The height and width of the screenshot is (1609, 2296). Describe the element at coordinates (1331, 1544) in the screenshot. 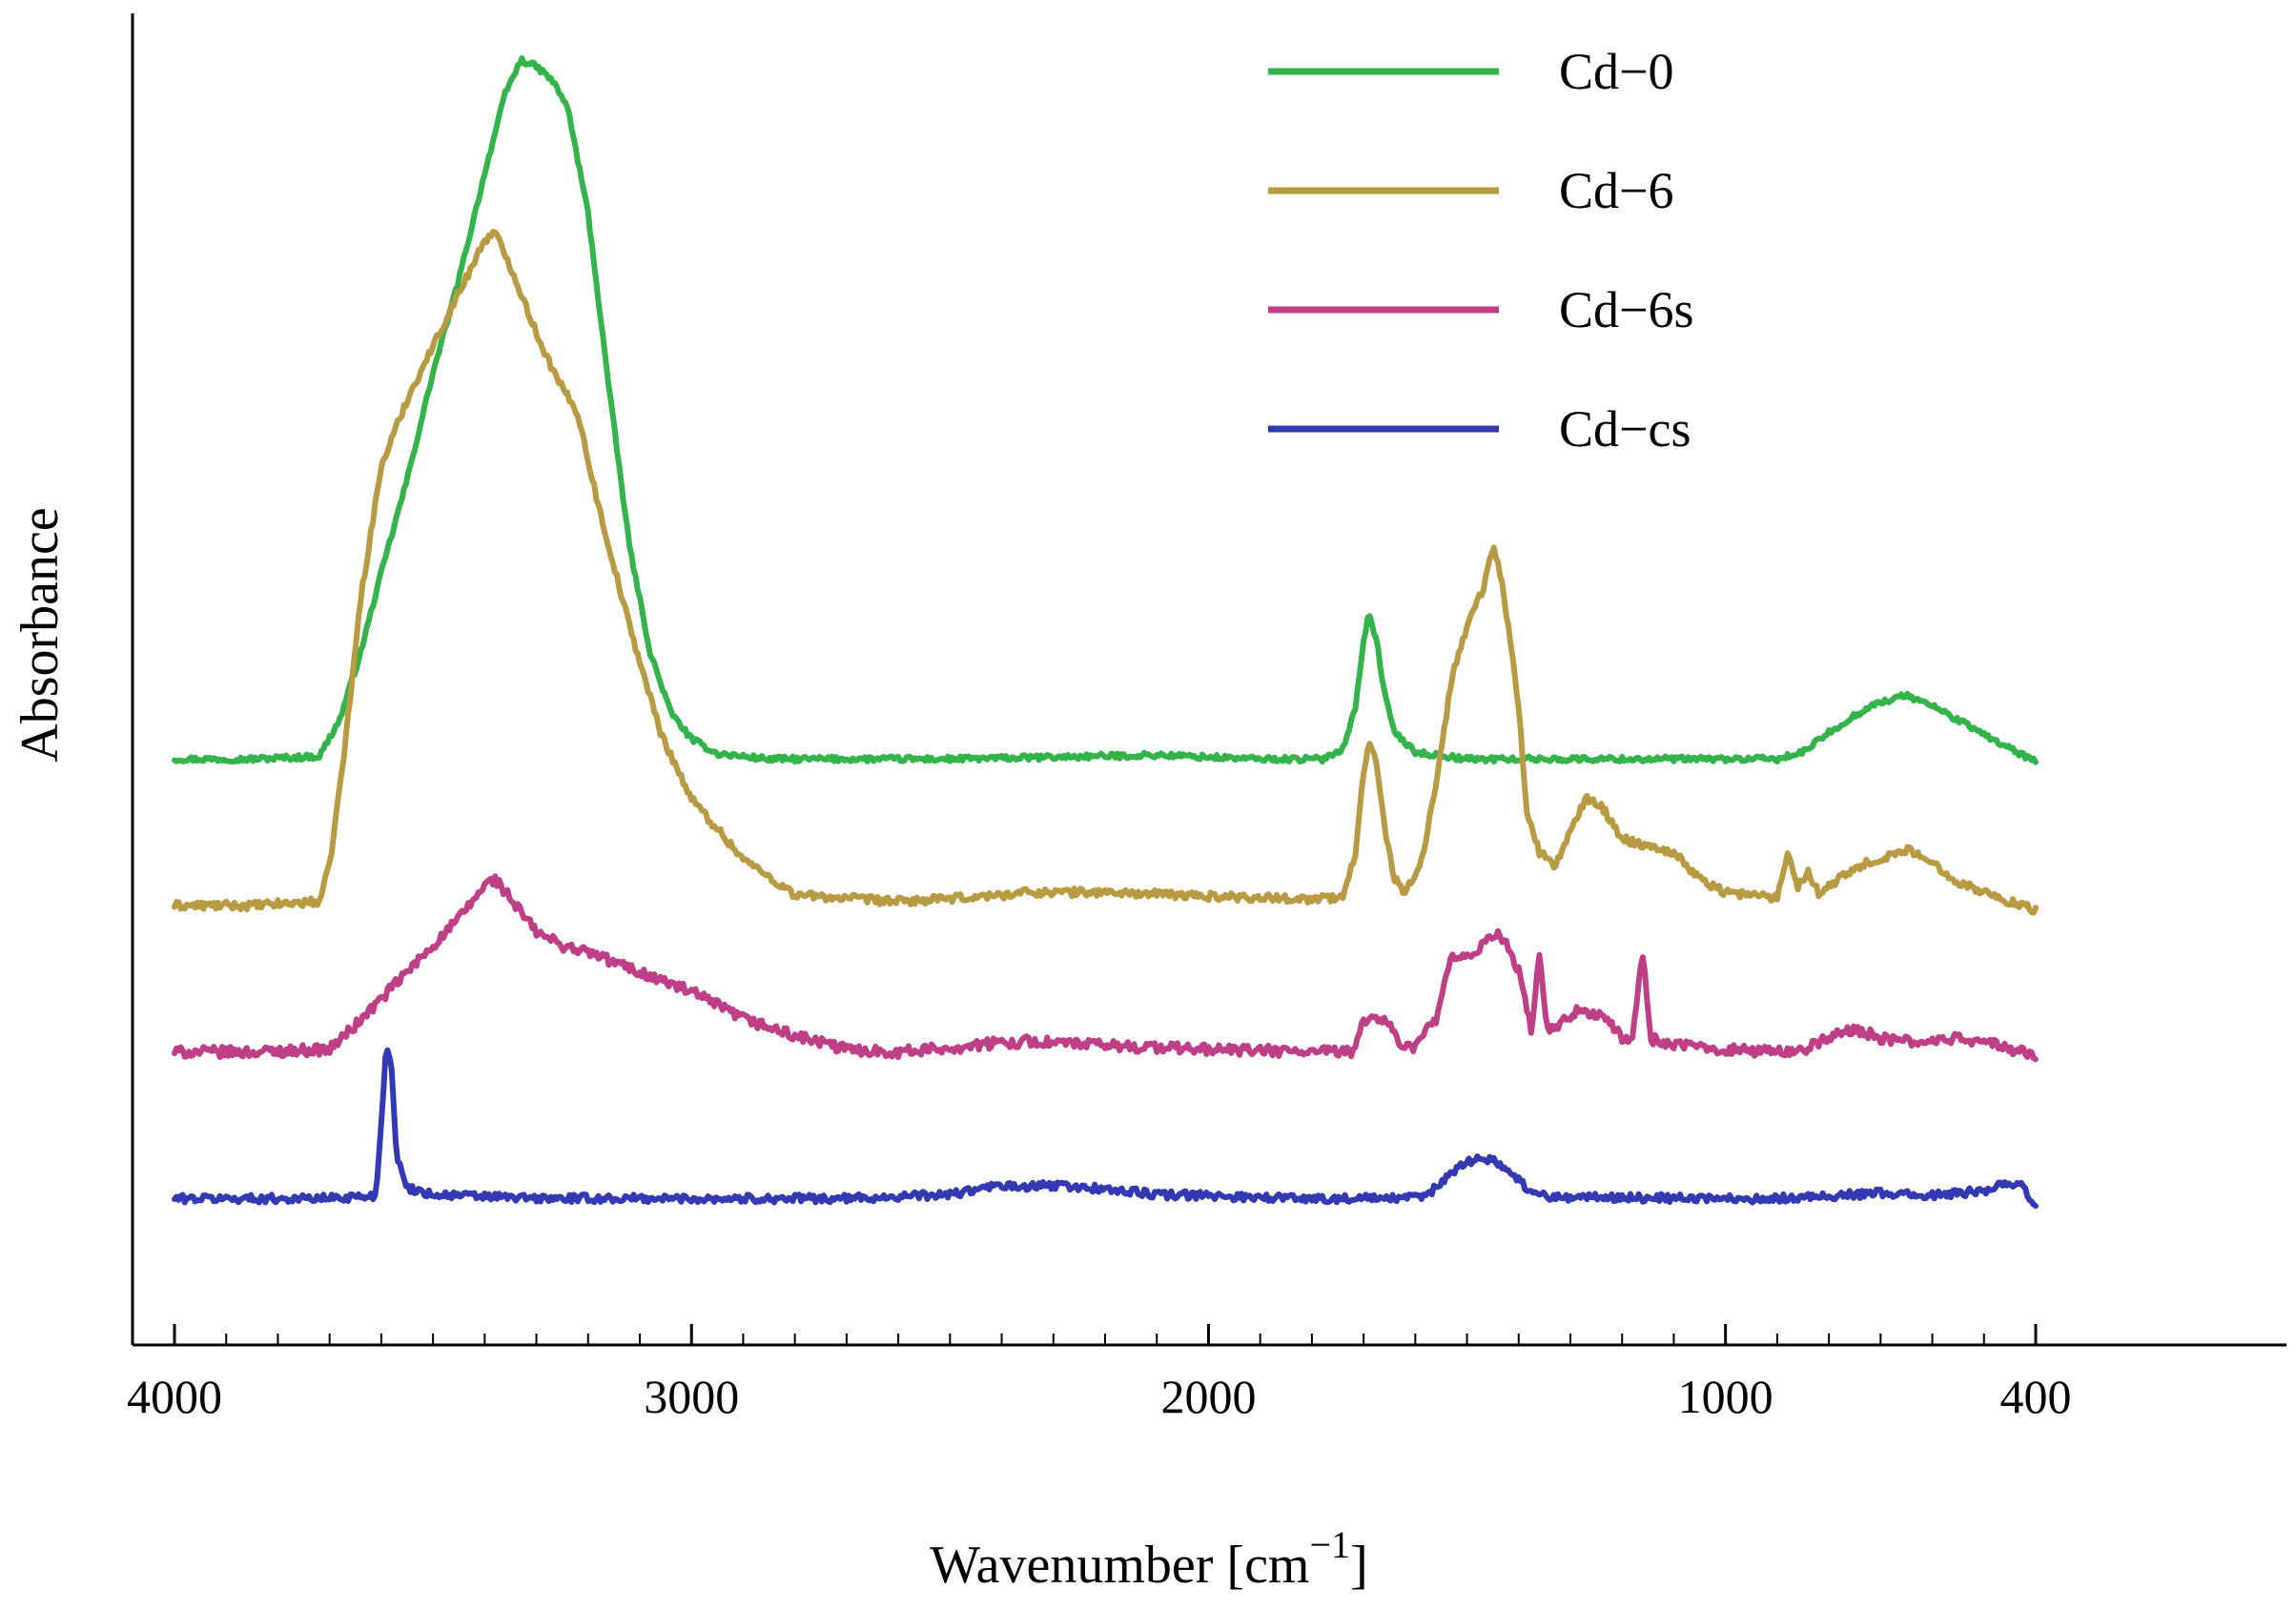

I see `x-axis-title-superscript: −1` at that location.